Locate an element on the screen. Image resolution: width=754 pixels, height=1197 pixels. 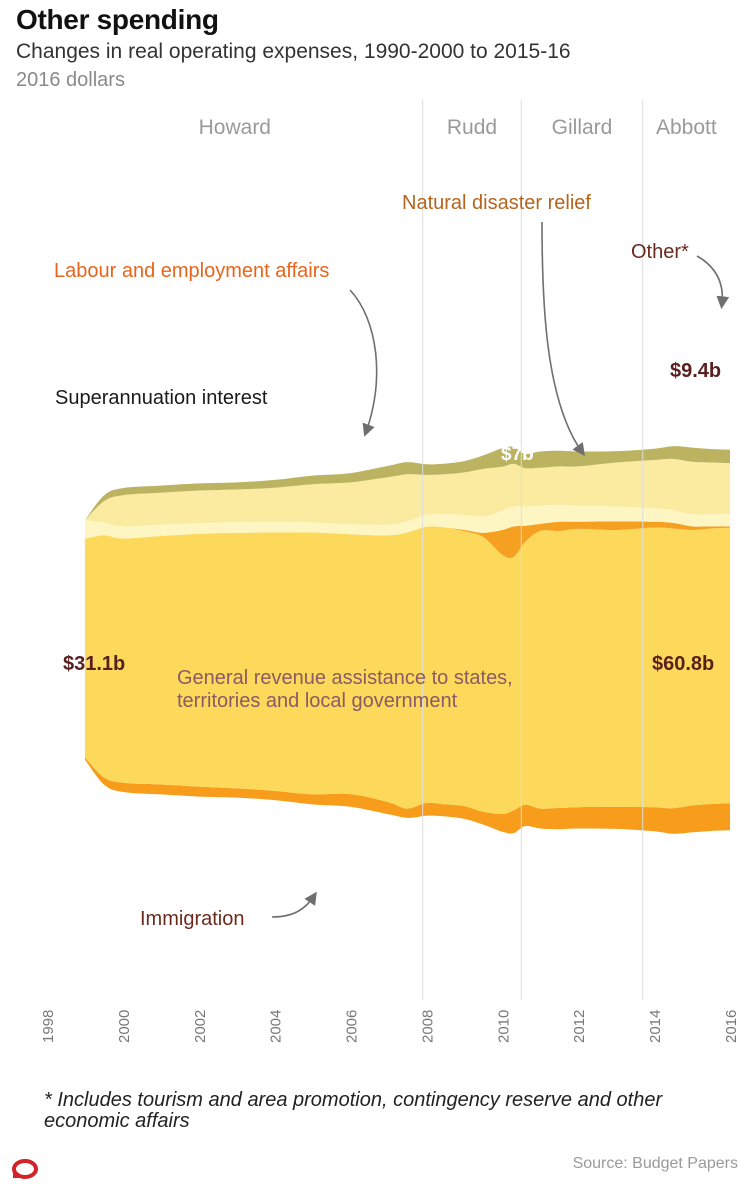
x-axis-ticks: 1998 2000 2002 2004 2006 2008 2010 2012 2014 2016 is located at coordinates (390, 1026).